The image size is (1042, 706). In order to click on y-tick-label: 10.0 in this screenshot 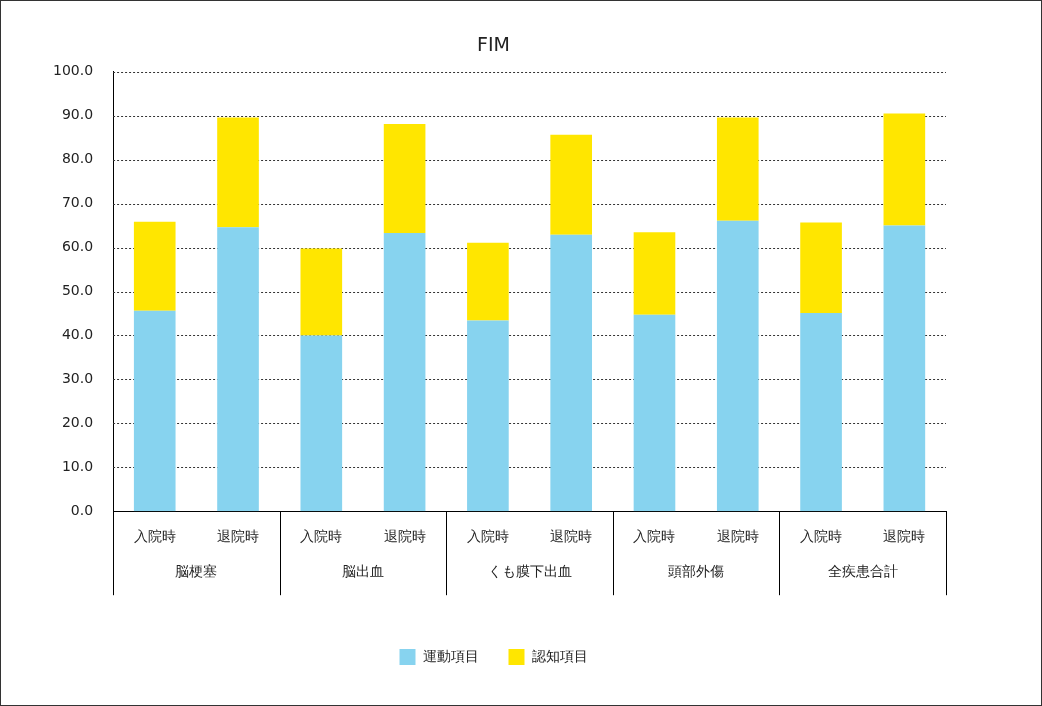, I will do `click(77, 465)`.